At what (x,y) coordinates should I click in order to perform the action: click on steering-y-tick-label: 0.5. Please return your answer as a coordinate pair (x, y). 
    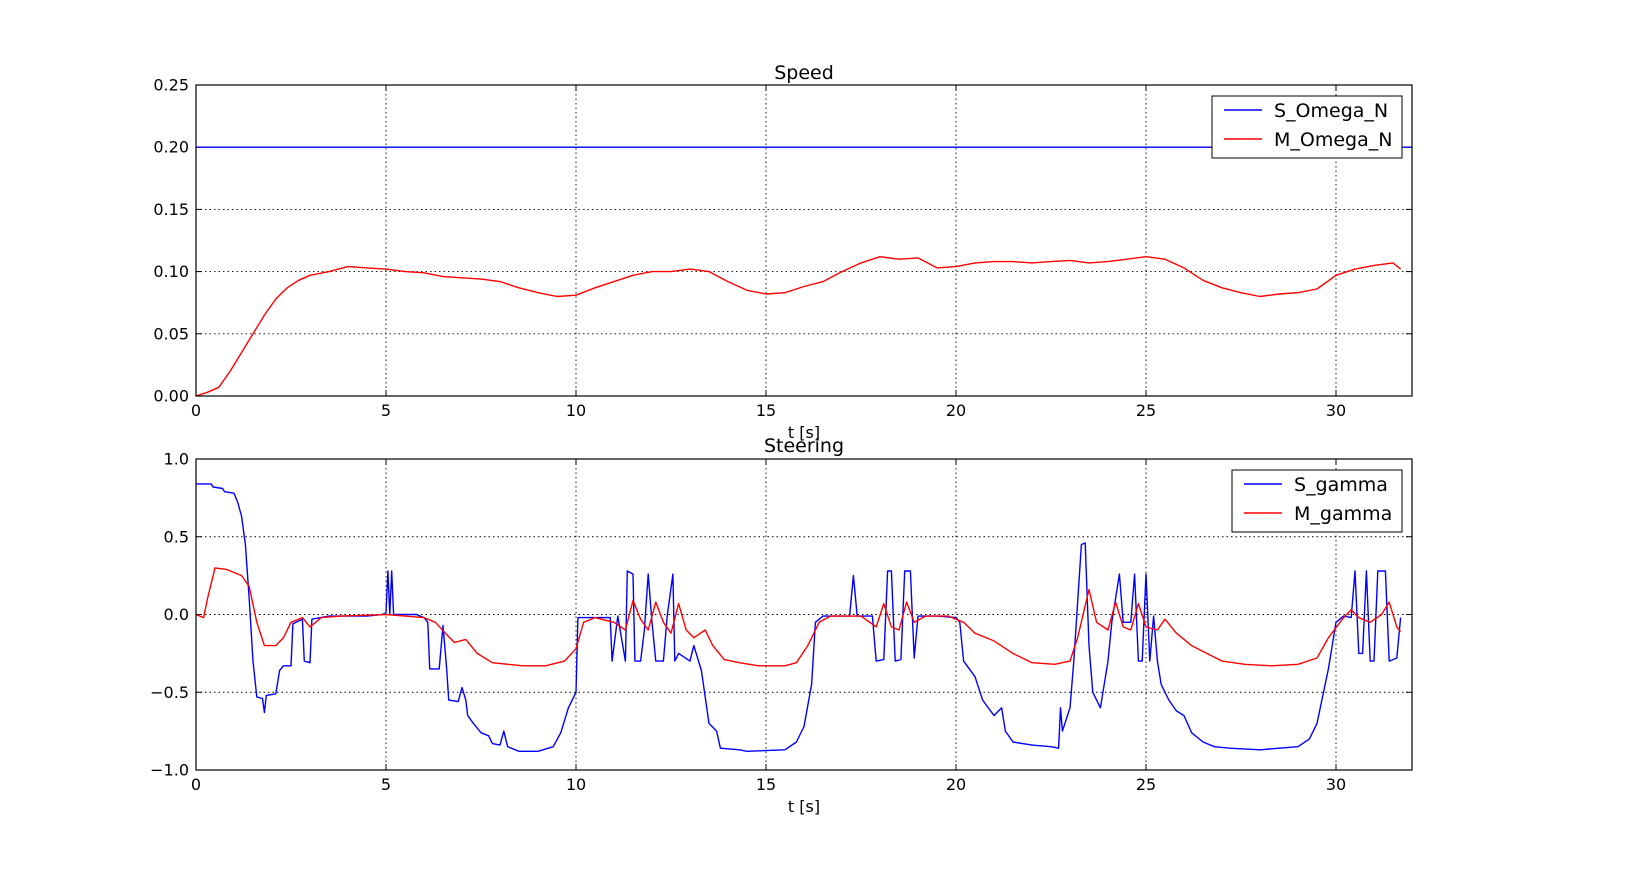
    Looking at the image, I should click on (176, 536).